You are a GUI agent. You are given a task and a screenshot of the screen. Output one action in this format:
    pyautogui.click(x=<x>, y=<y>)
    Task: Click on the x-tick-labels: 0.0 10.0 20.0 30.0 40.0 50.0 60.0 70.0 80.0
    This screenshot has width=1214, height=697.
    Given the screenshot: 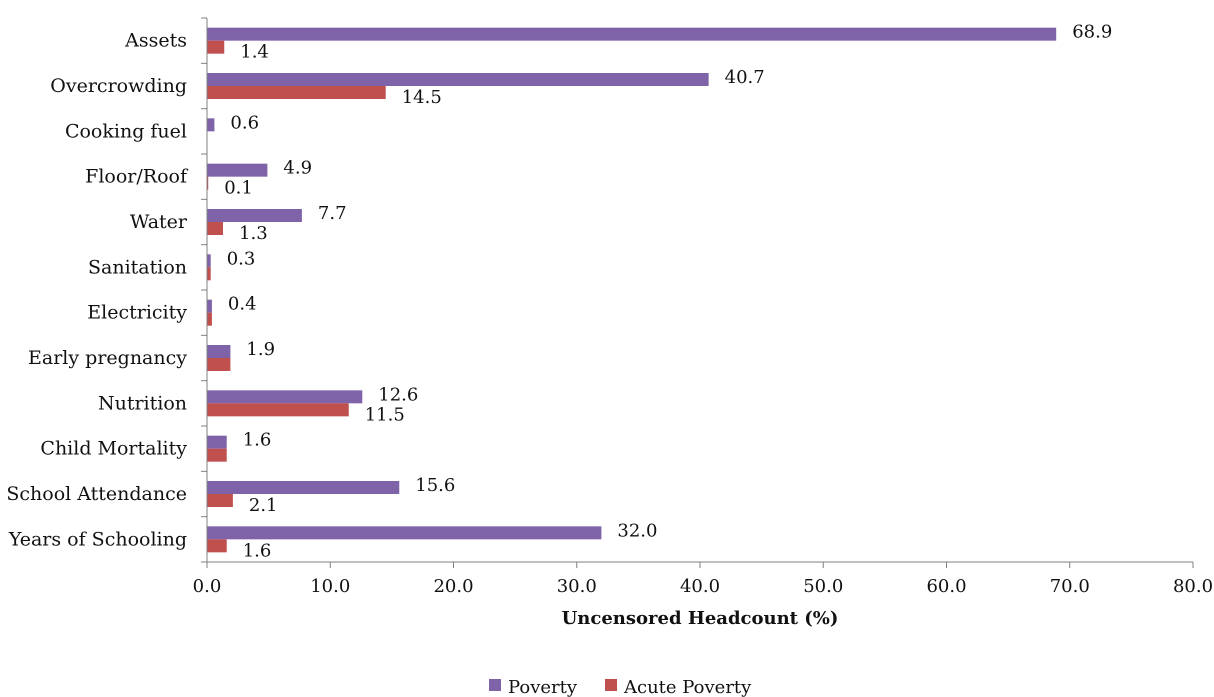 What is the action you would take?
    pyautogui.click(x=703, y=586)
    